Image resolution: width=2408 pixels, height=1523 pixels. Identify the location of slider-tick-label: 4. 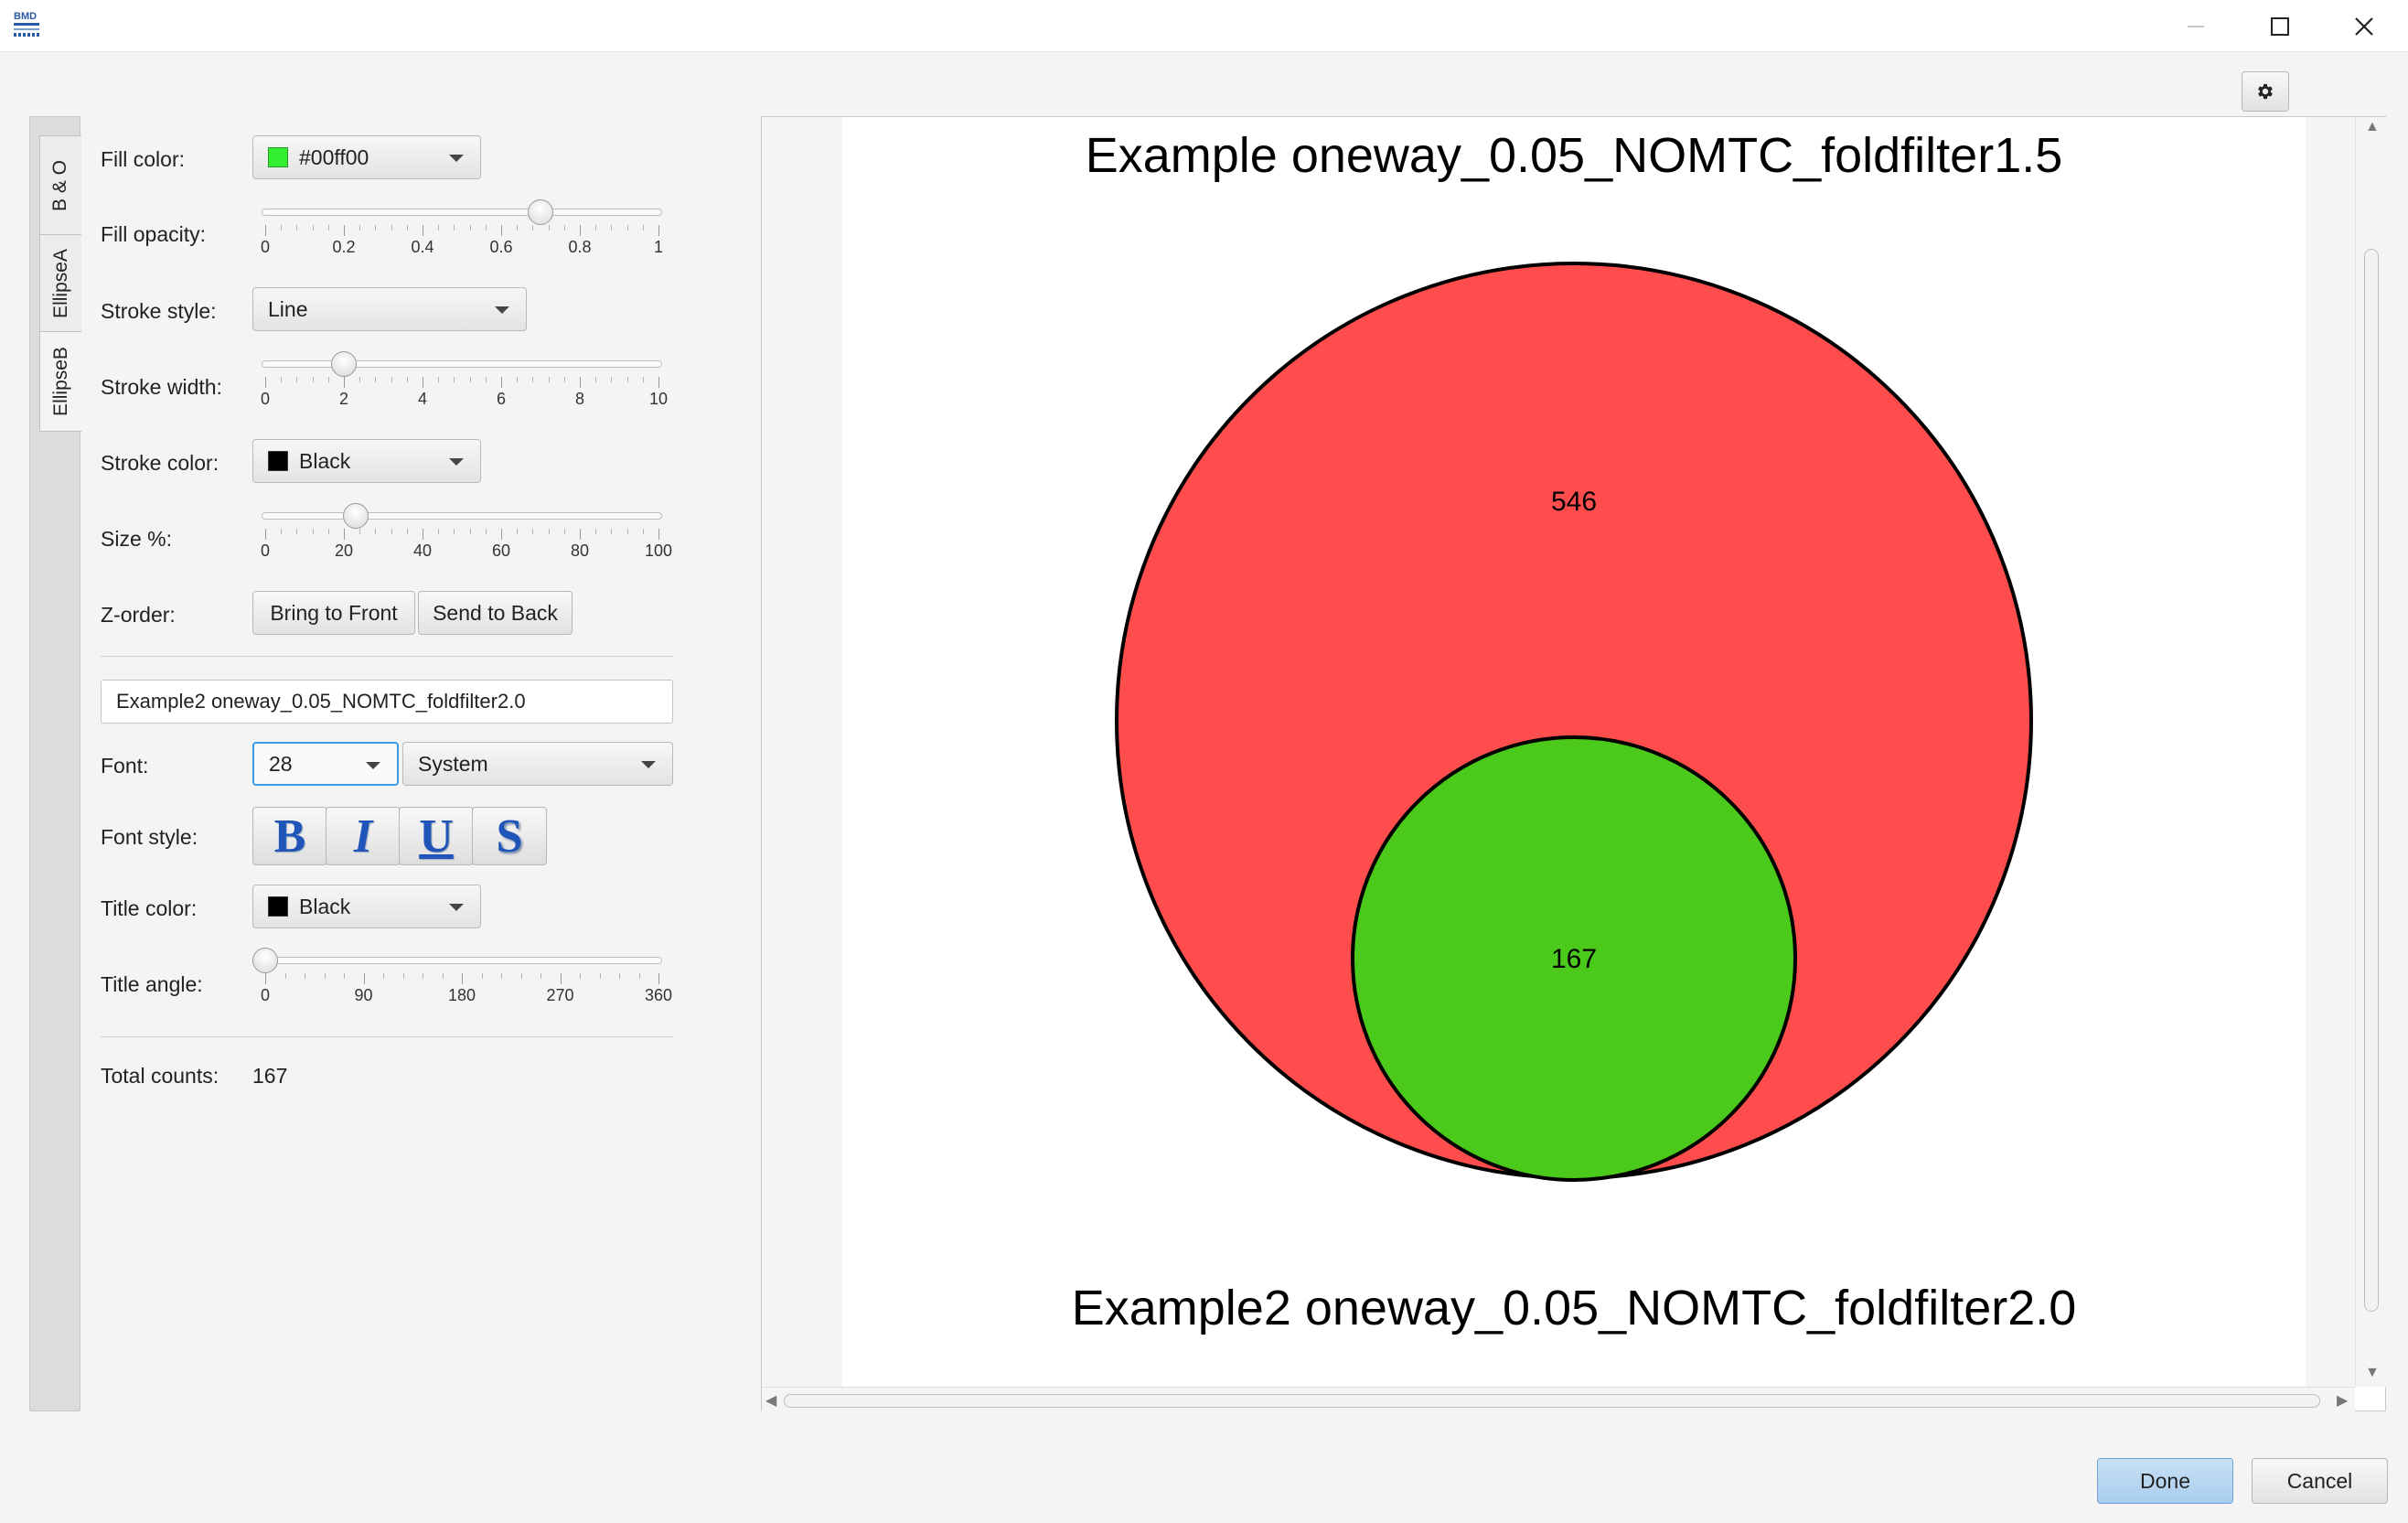
(422, 399).